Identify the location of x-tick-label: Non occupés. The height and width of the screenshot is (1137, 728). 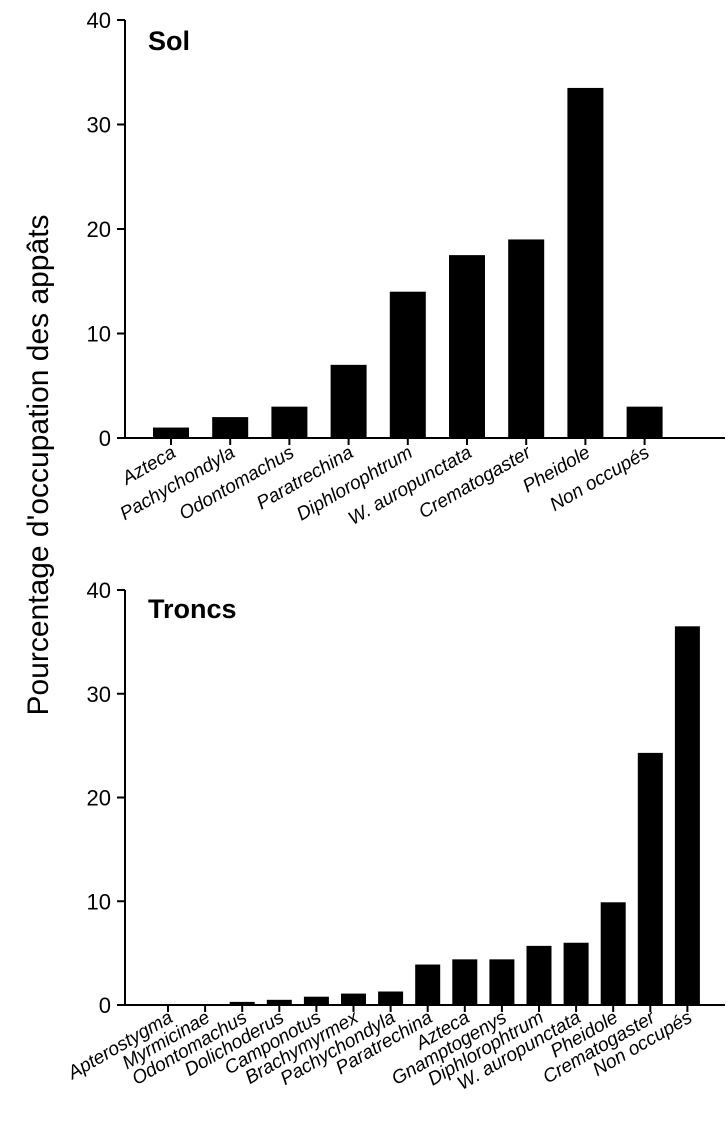
(600, 479).